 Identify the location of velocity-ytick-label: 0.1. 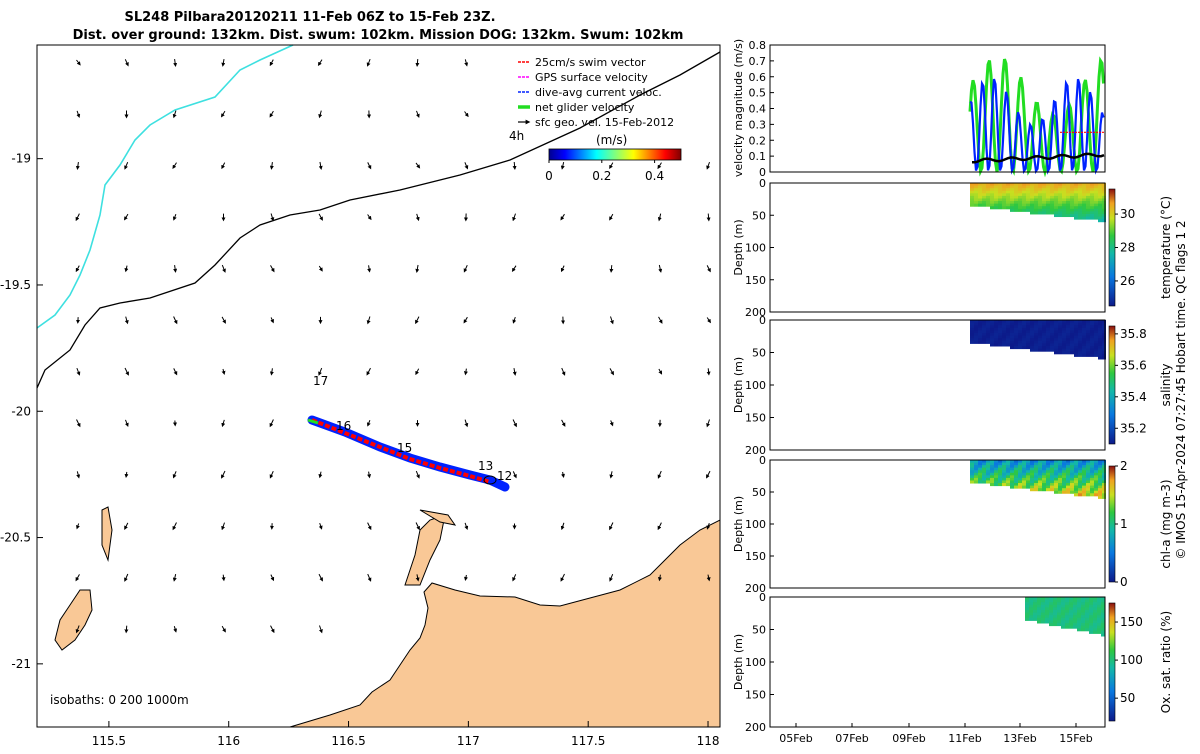
(758, 156).